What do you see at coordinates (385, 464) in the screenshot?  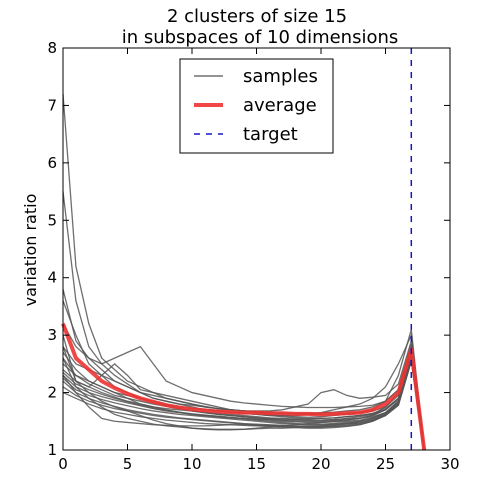 I see `x-tick-label-25: 25` at bounding box center [385, 464].